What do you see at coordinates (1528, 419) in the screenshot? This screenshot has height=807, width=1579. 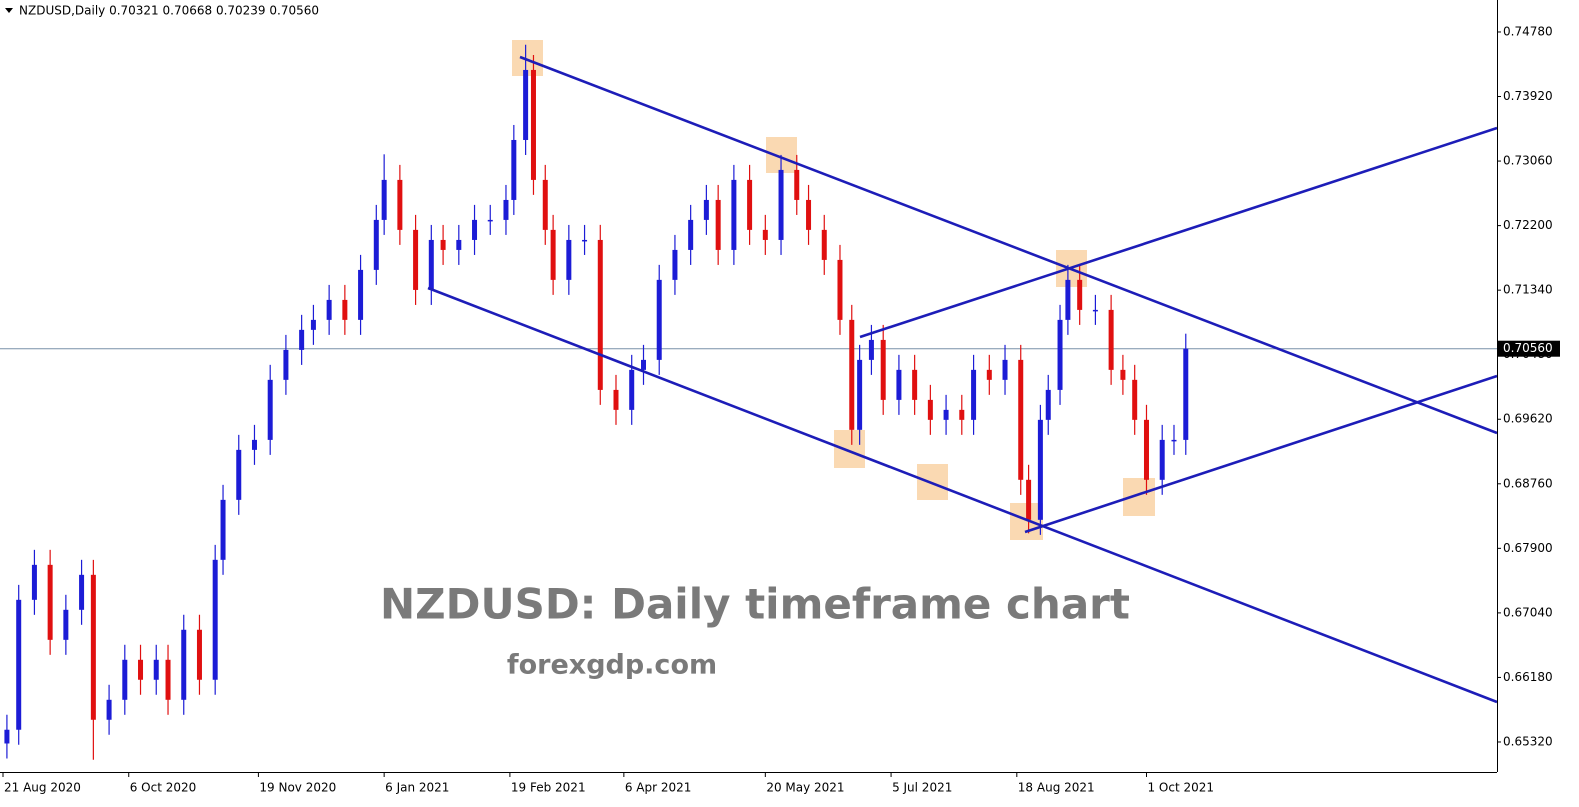 I see `y-tick-label: 0.69620` at bounding box center [1528, 419].